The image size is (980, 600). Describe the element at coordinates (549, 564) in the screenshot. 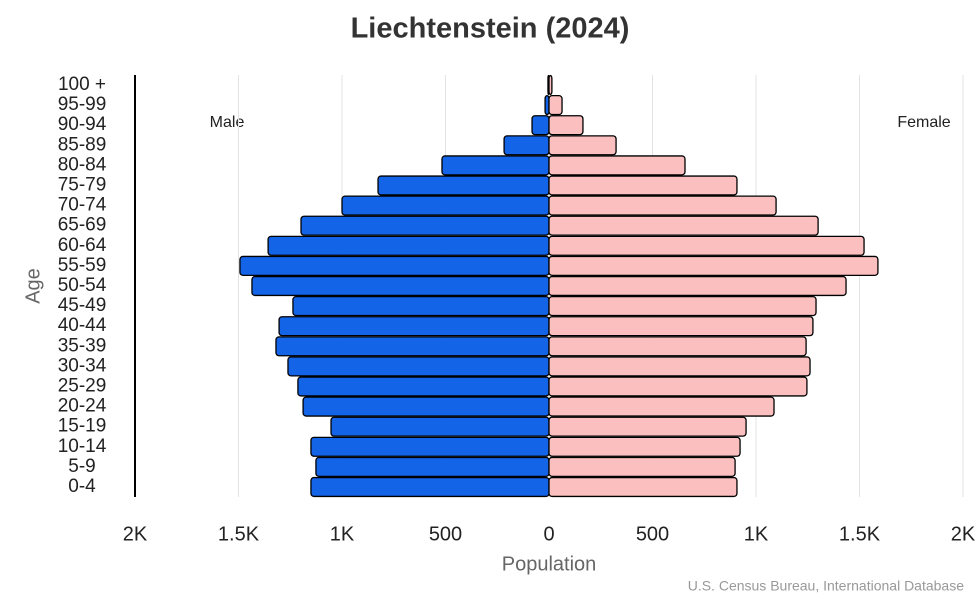

I see `x-axis-label: Population` at that location.